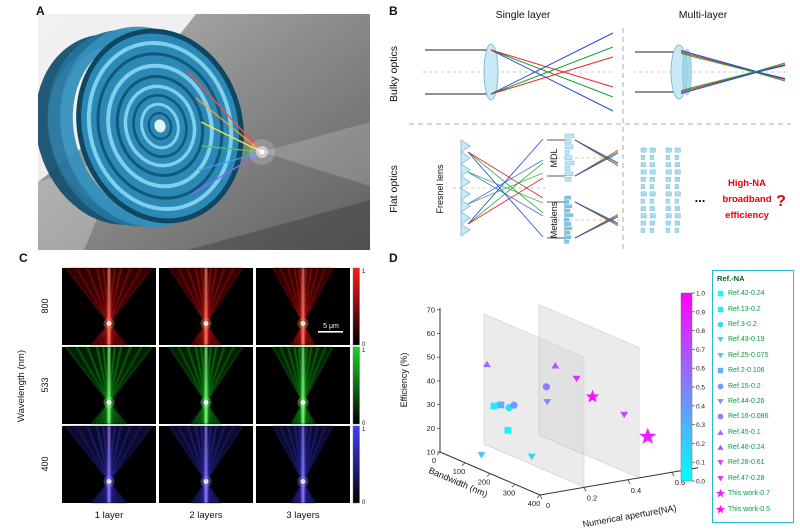 Image resolution: width=800 pixels, height=530 pixels. I want to click on star-marker, so click(720, 493).